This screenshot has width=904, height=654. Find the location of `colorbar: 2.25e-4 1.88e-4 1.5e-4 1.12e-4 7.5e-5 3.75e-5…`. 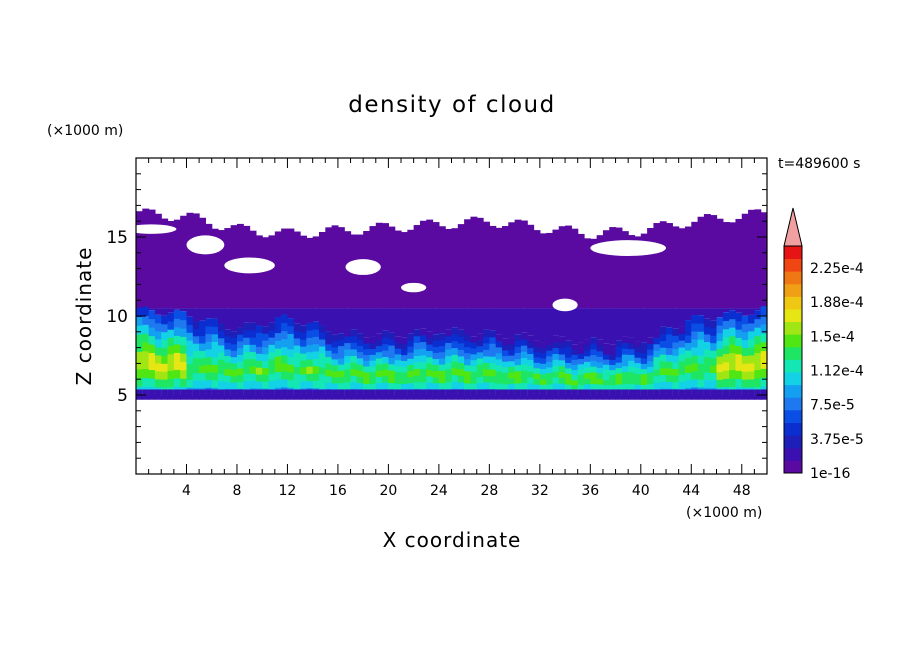

colorbar: 2.25e-4 1.88e-4 1.5e-4 1.12e-4 7.5e-5 3.75e-5… is located at coordinates (823, 344).